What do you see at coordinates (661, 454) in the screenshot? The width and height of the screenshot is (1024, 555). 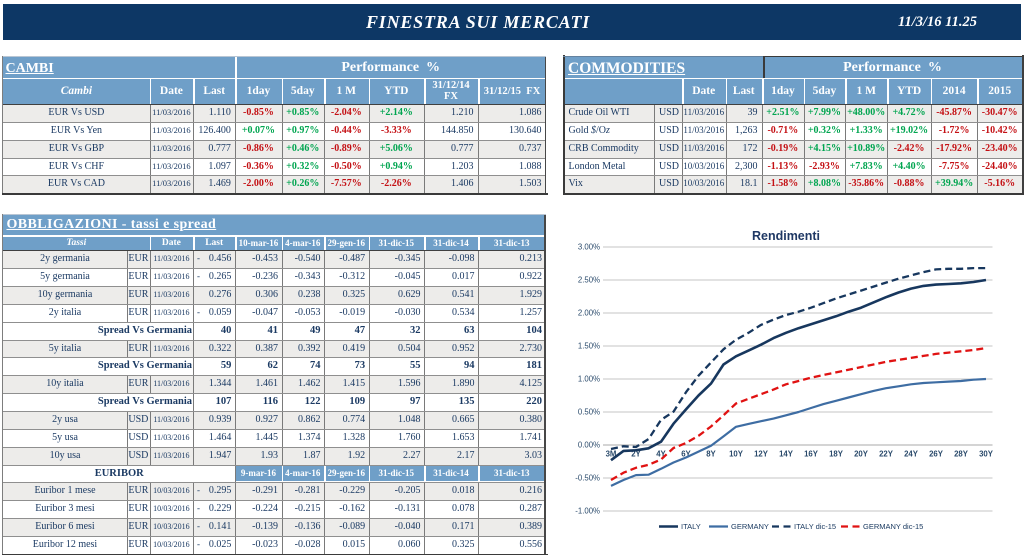 I see `svg-text: 4Y` at bounding box center [661, 454].